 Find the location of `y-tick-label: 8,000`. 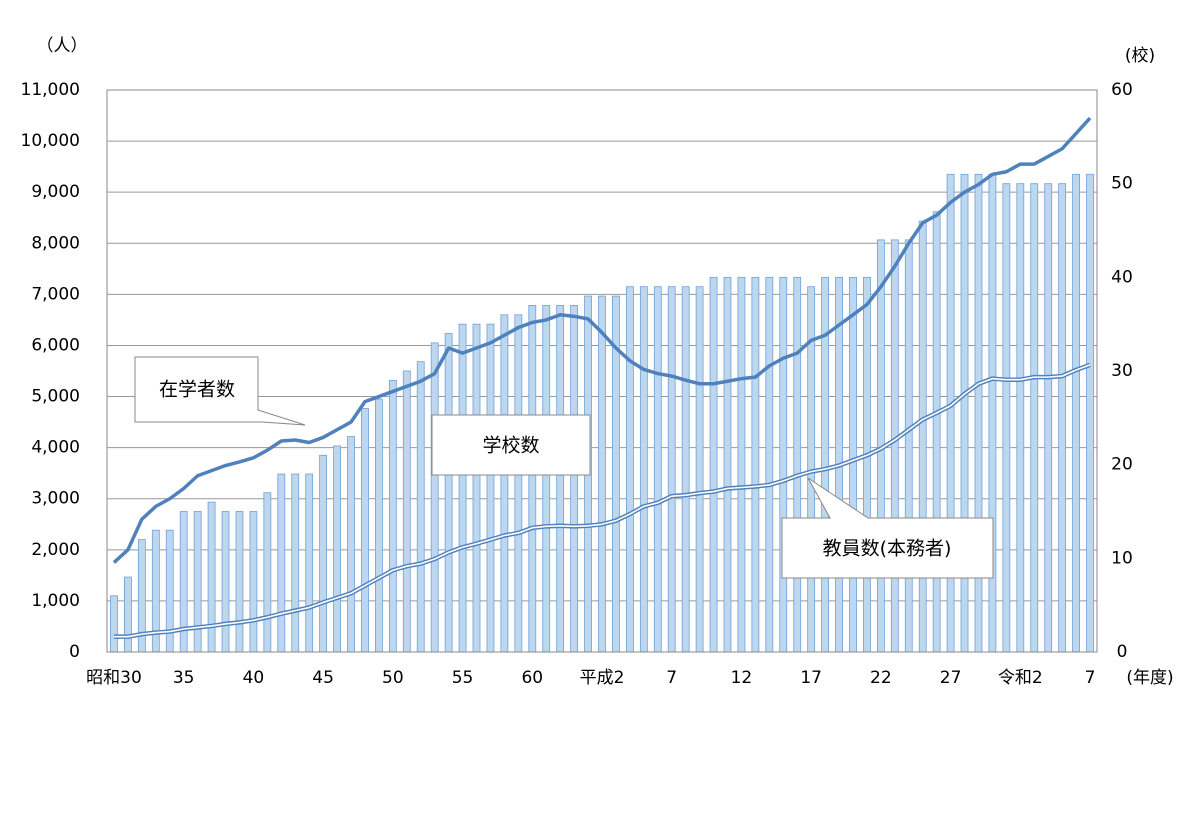

y-tick-label: 8,000 is located at coordinates (55, 243).